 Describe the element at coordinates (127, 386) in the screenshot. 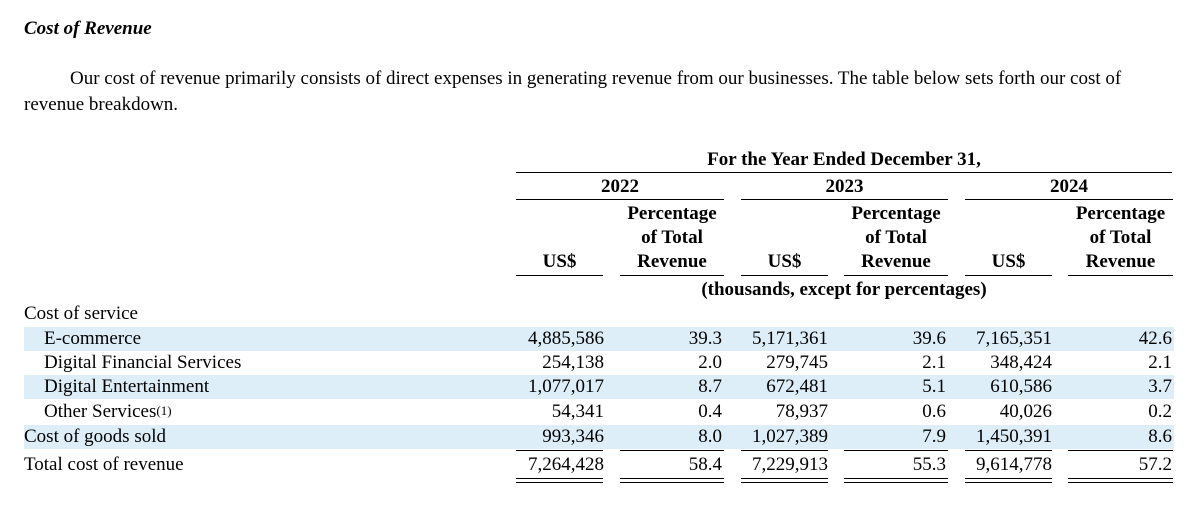

I see `row-label: Digital Entertainment` at that location.